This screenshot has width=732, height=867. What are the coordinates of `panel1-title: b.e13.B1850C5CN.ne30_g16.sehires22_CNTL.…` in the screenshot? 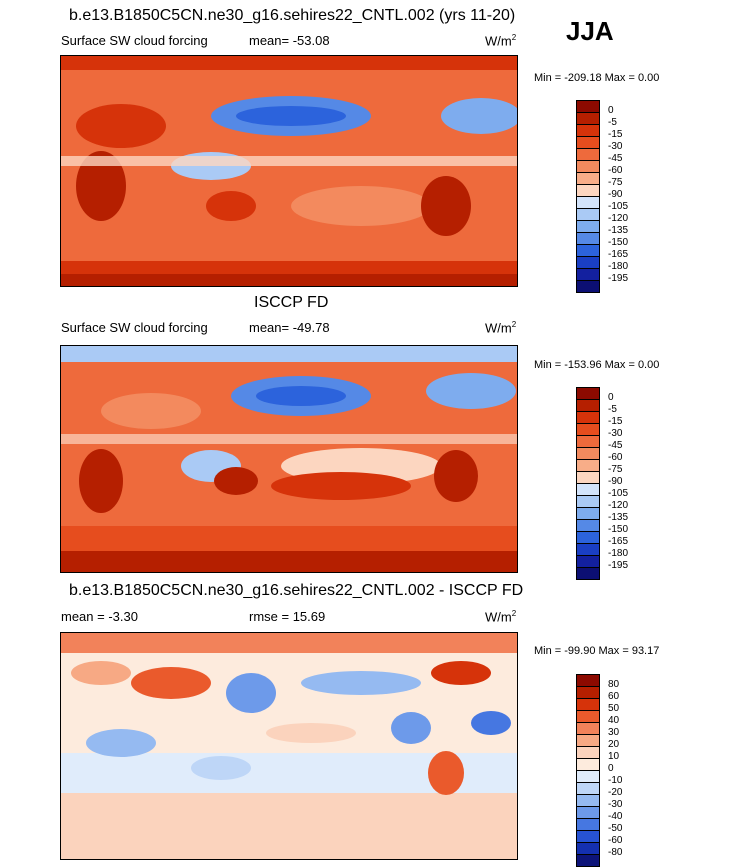 It's located at (292, 15).